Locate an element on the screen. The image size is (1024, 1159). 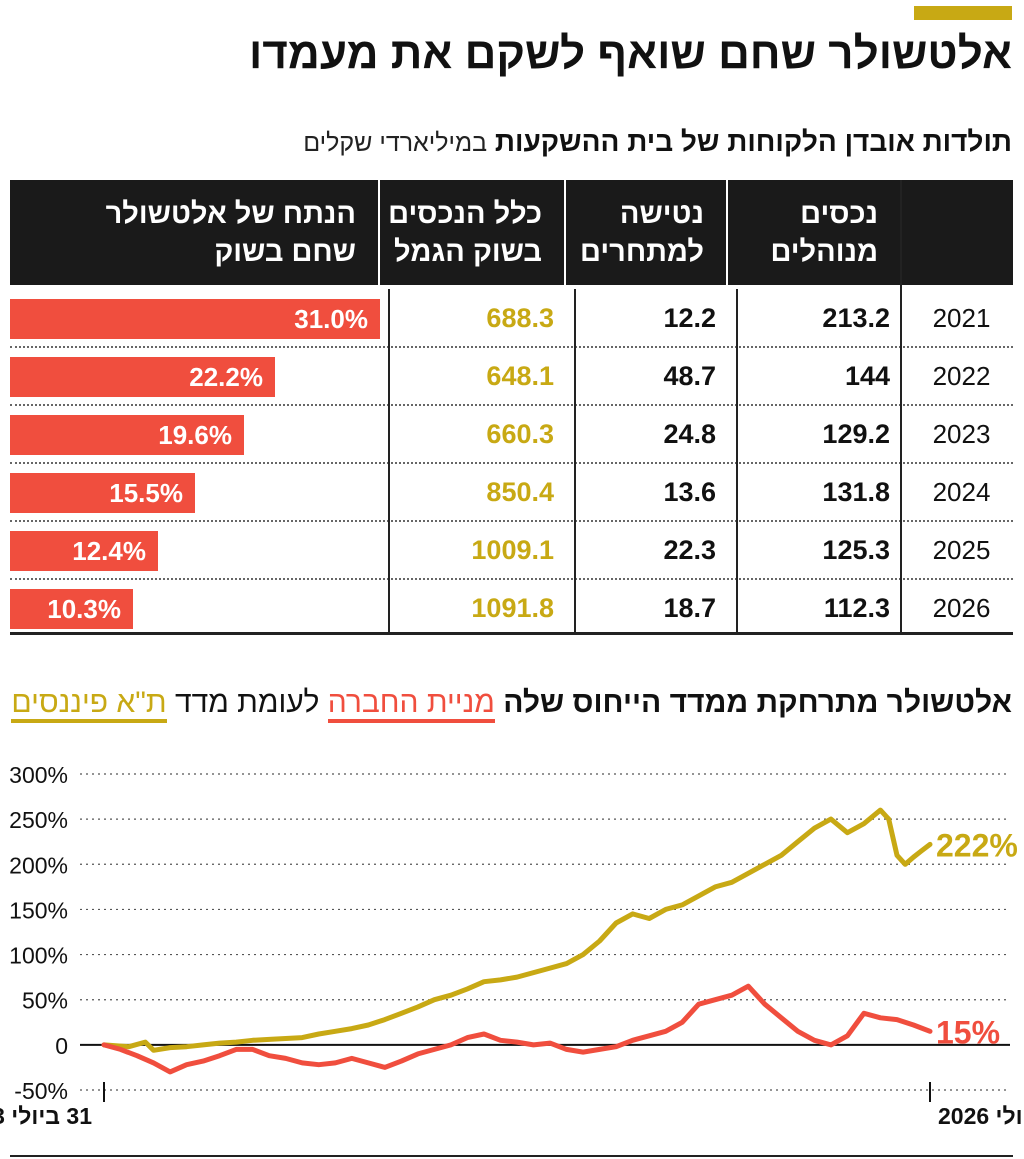
assets-cell: 144 is located at coordinates (867, 376).